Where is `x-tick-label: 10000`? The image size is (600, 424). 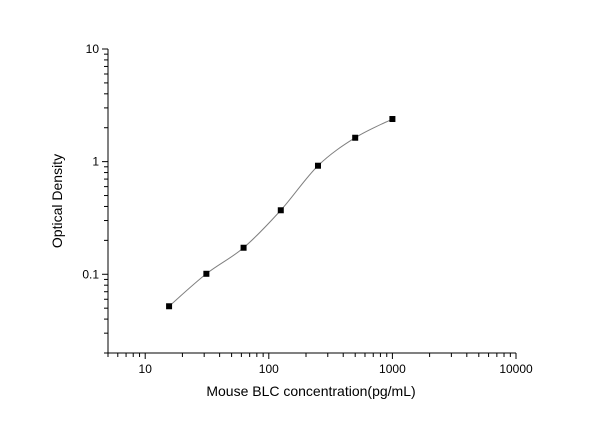
x-tick-label: 10000 is located at coordinates (516, 369).